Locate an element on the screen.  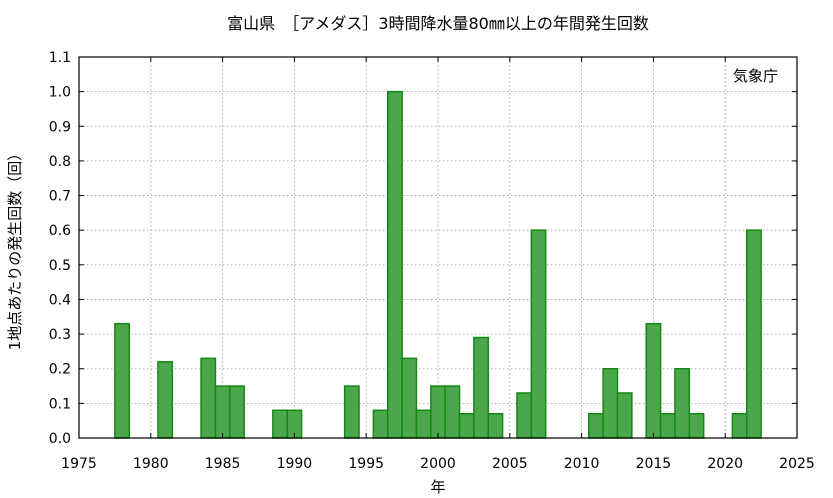
y-tick-label: 0.7 is located at coordinates (60, 197).